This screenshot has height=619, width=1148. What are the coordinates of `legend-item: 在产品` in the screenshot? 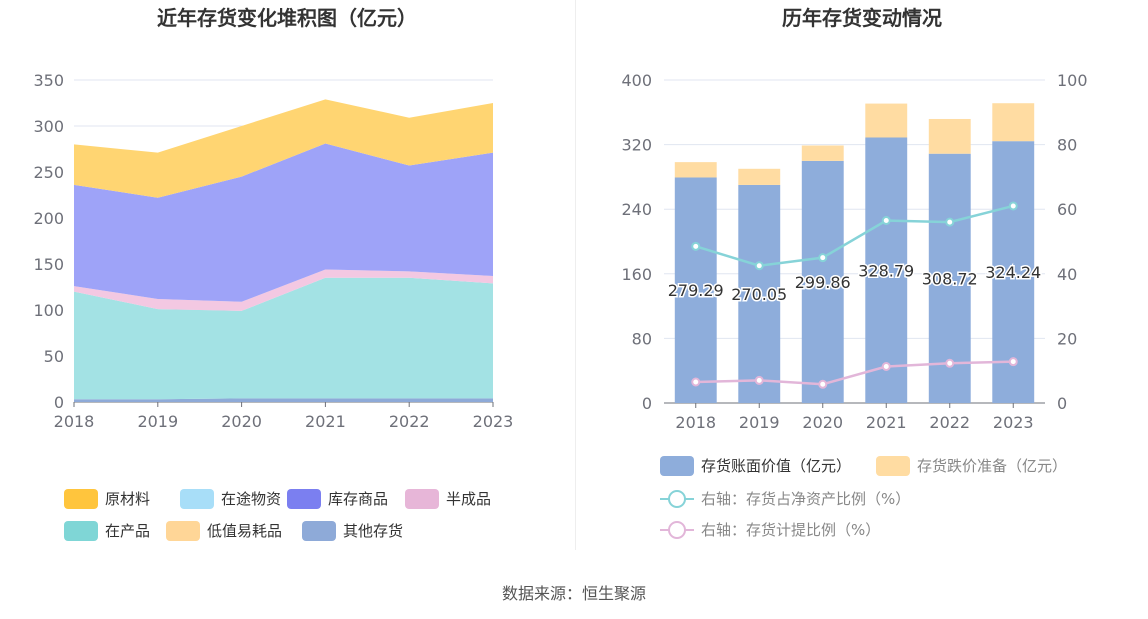 It's located at (107, 530).